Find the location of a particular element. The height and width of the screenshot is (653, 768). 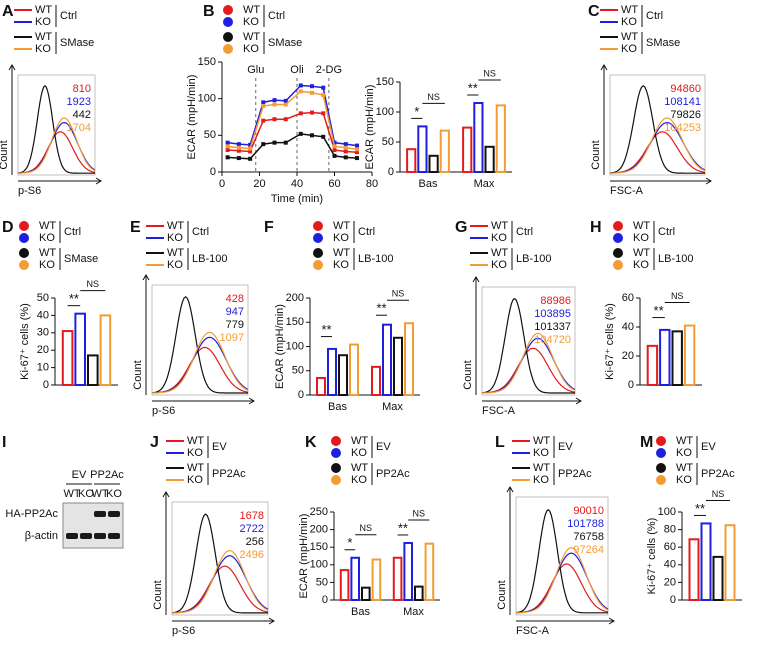

y-tick-label: 30 is located at coordinates (43, 333).